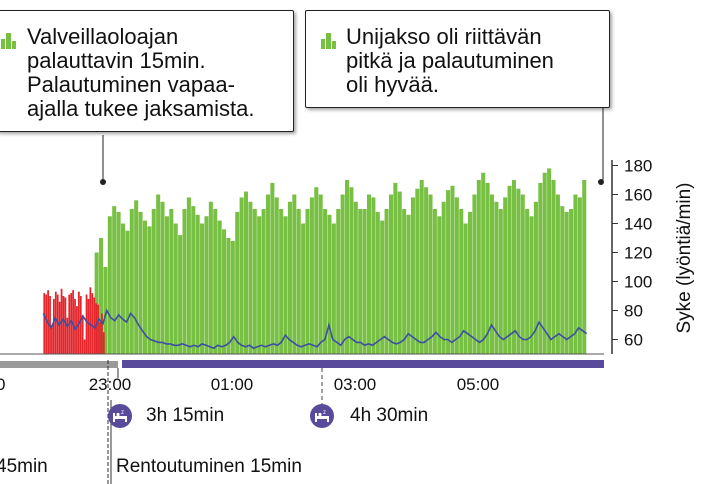 Image resolution: width=712 pixels, height=484 pixels. Describe the element at coordinates (2, 384) in the screenshot. I see `x-tick-partial: 0` at that location.